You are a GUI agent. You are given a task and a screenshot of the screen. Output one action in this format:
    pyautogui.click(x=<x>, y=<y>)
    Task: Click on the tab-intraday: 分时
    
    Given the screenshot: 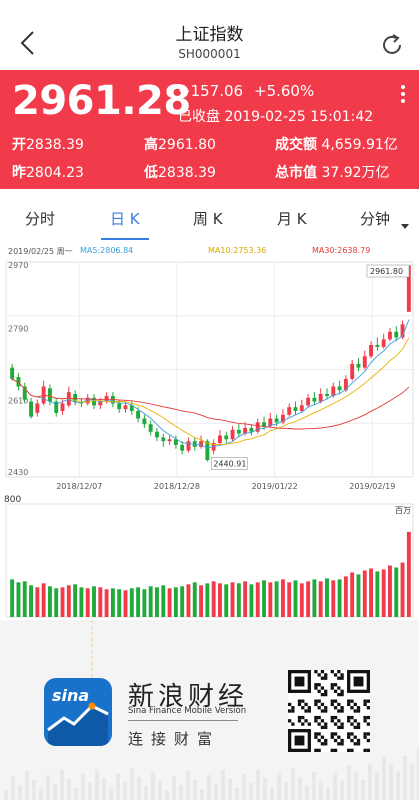 What is the action you would take?
    pyautogui.click(x=40, y=219)
    